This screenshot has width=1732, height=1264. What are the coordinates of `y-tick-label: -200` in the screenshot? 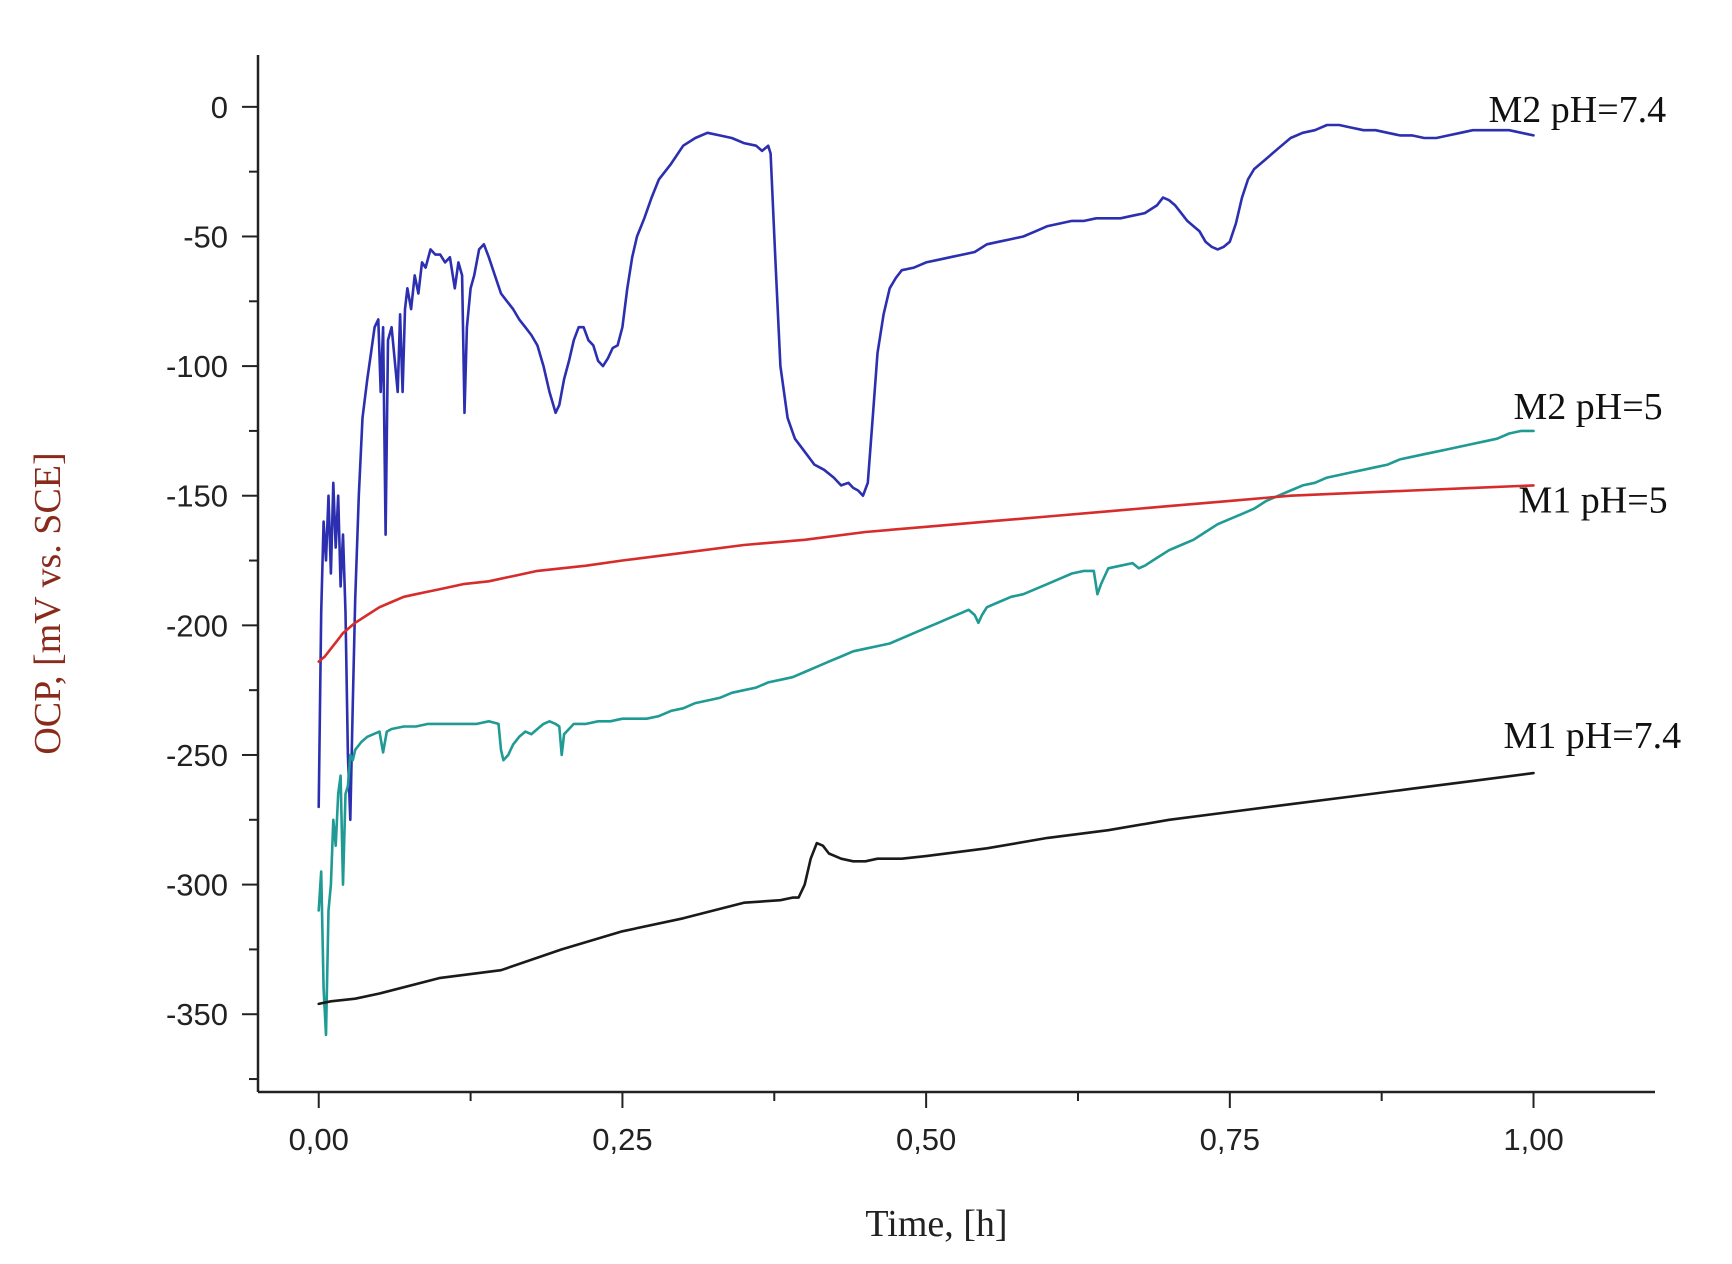 It's located at (197, 625).